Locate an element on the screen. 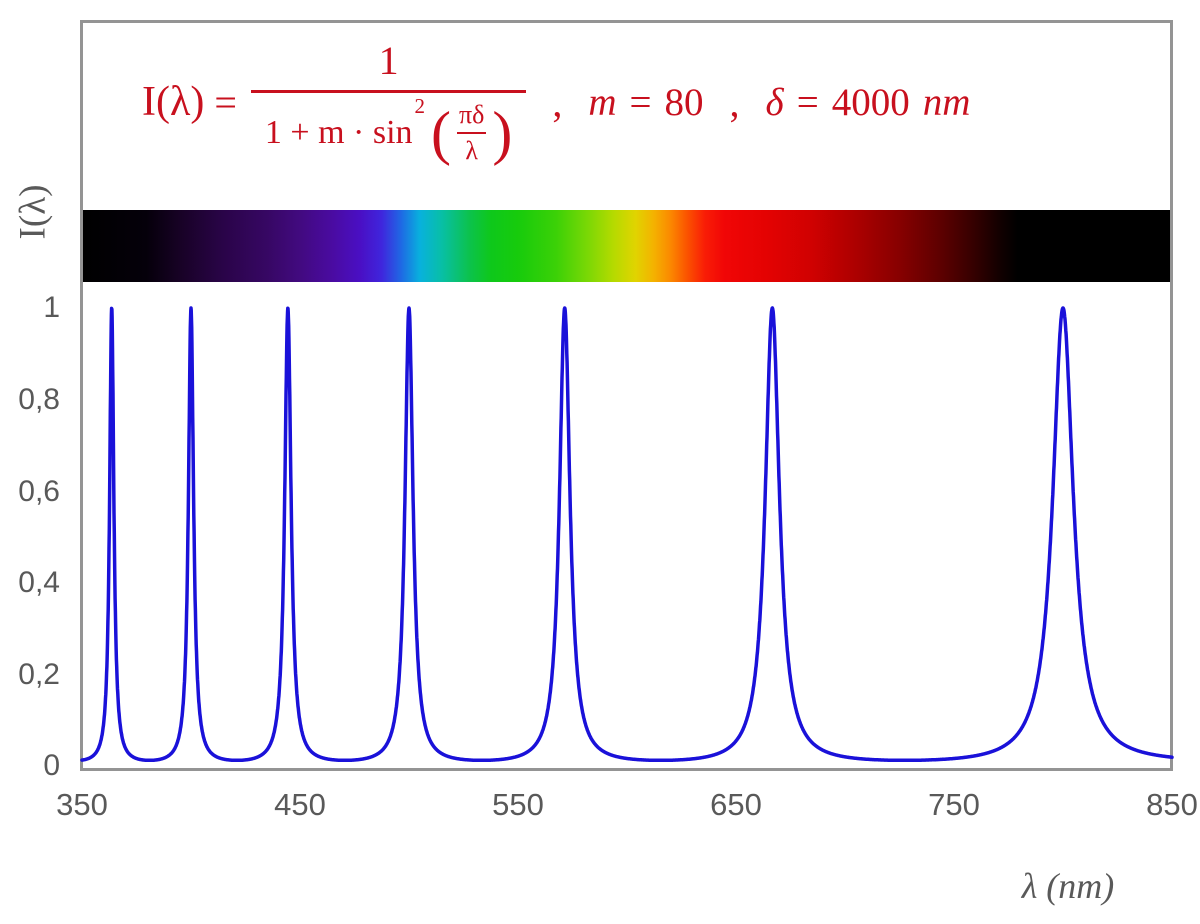 Image resolution: width=1200 pixels, height=924 pixels. y-tick-0-4: 0,4 is located at coordinates (39, 582).